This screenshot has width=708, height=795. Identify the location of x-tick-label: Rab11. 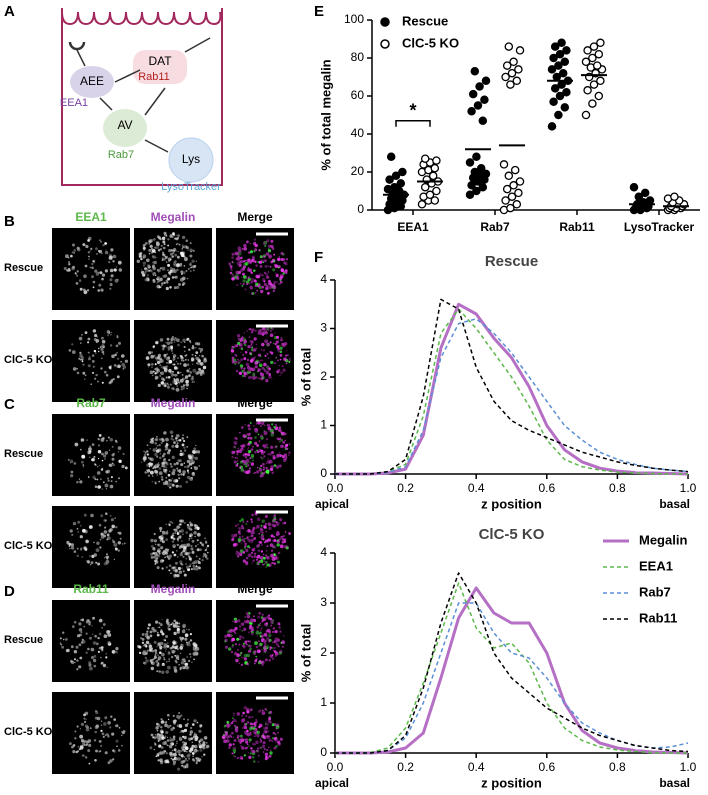
(577, 227).